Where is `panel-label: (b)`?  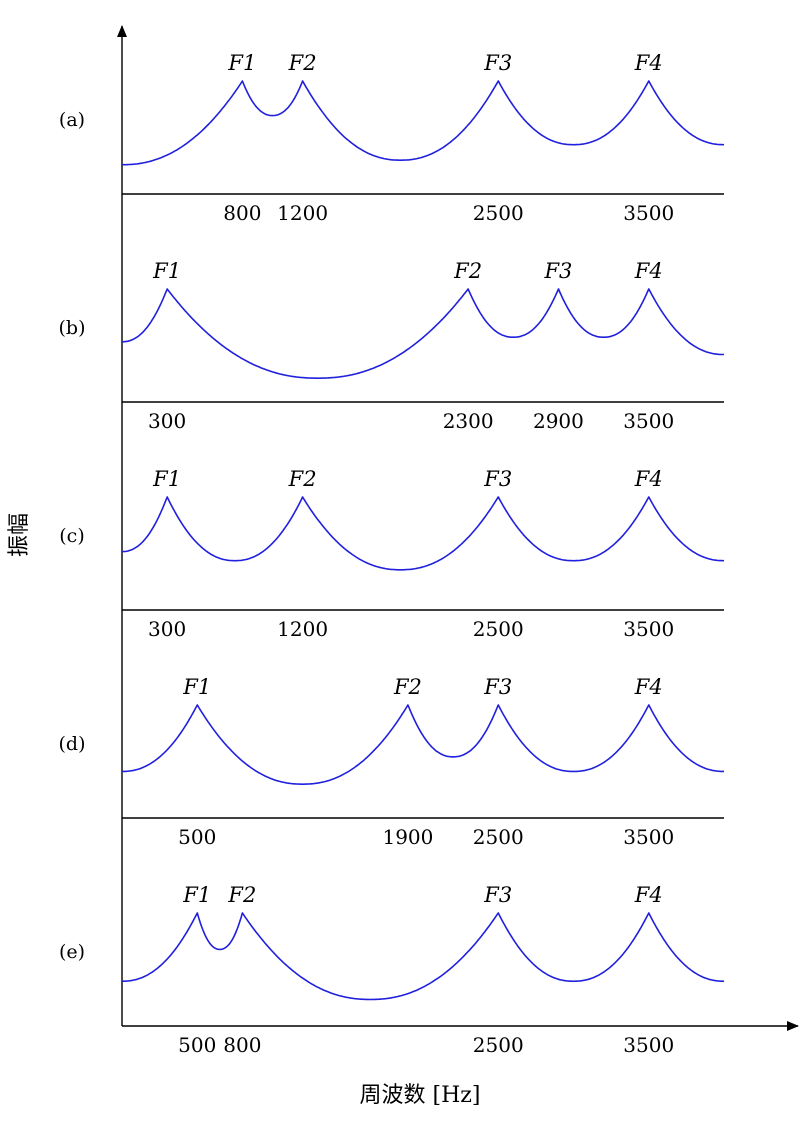
panel-label: (b) is located at coordinates (72, 328).